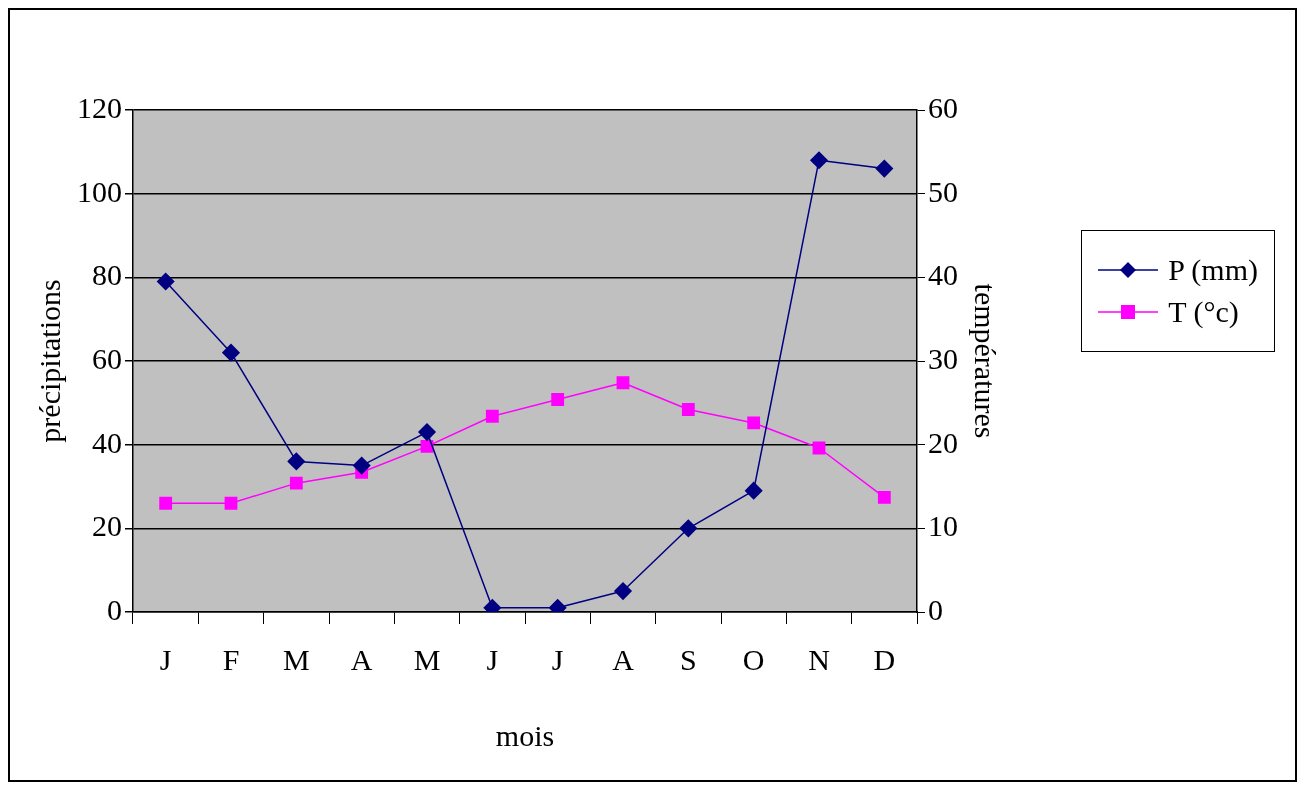 This screenshot has width=1309, height=791. I want to click on y2-axis-title: températures, so click(986, 361).